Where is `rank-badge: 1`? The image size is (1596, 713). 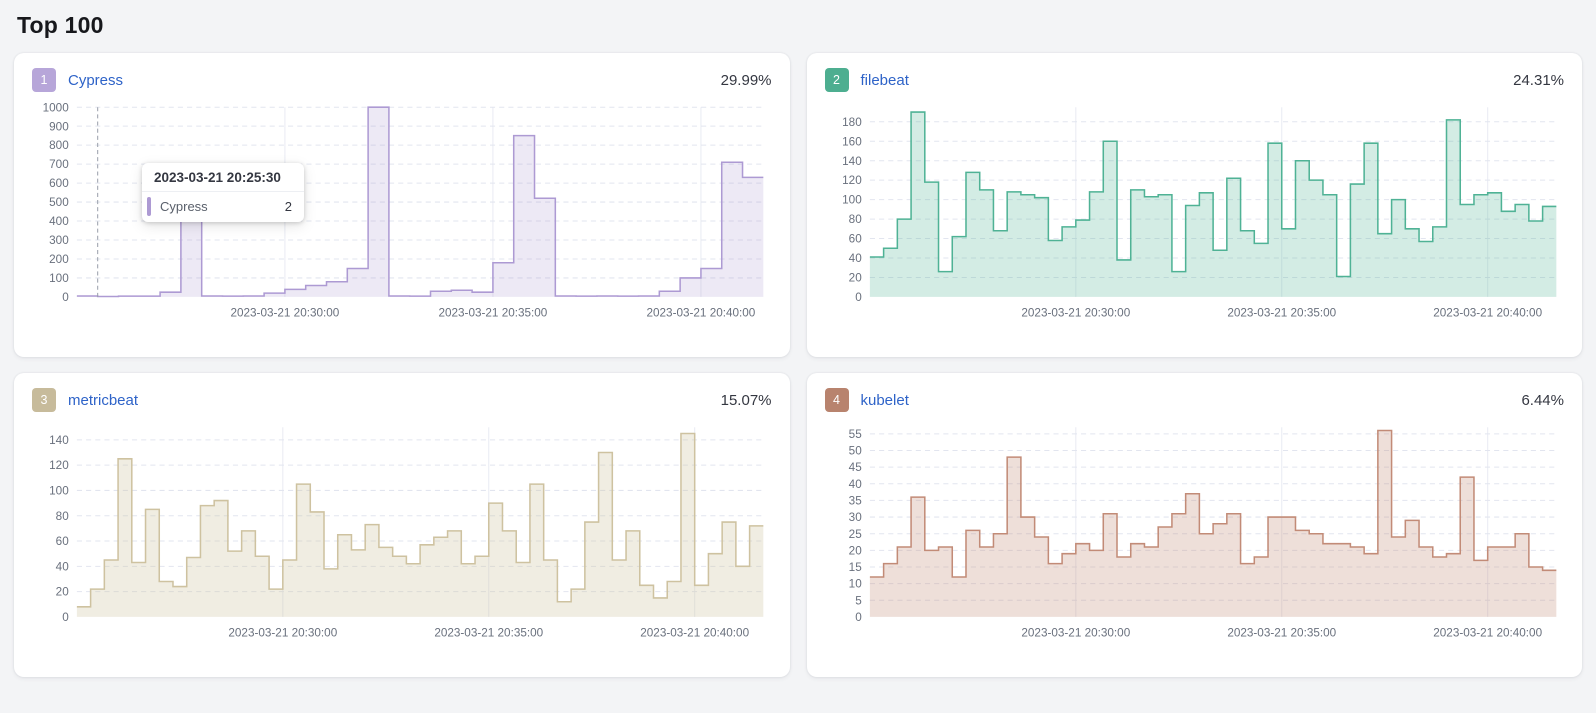
rank-badge: 1 is located at coordinates (44, 80).